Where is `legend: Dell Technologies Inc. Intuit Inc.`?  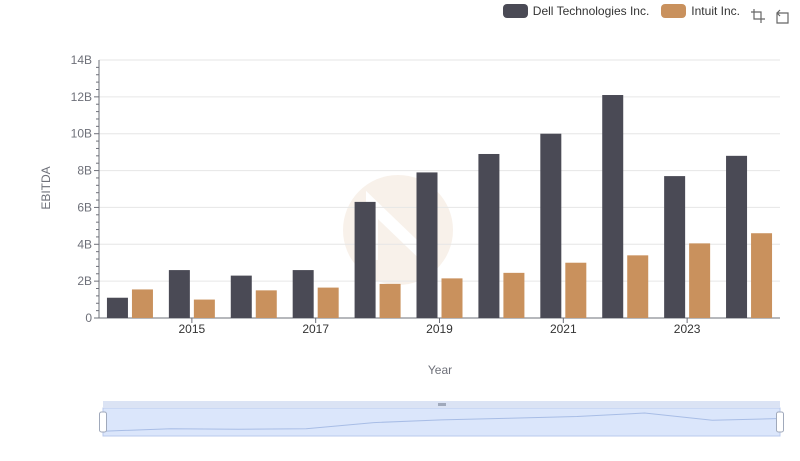 legend: Dell Technologies Inc. Intuit Inc. is located at coordinates (621, 11).